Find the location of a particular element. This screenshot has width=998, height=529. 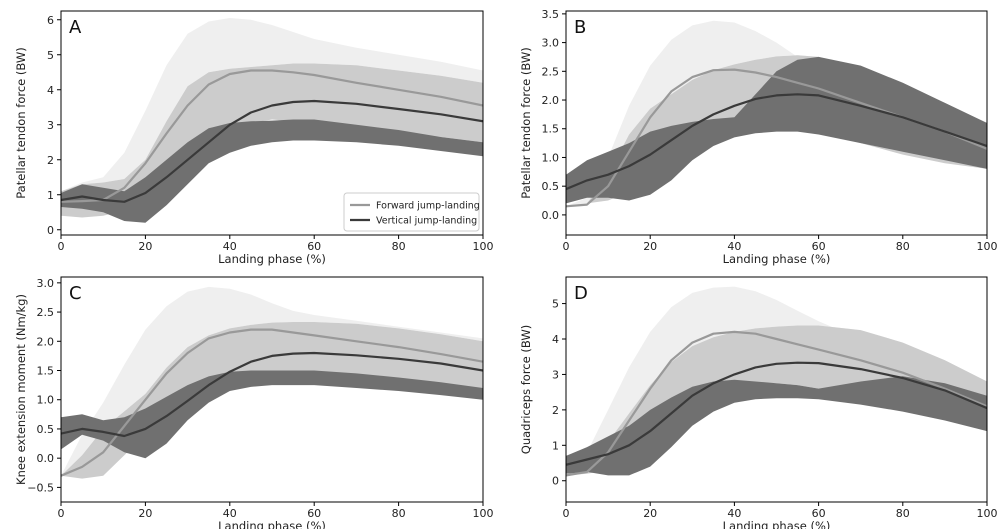

forward-line-a is located at coordinates (272, 136).